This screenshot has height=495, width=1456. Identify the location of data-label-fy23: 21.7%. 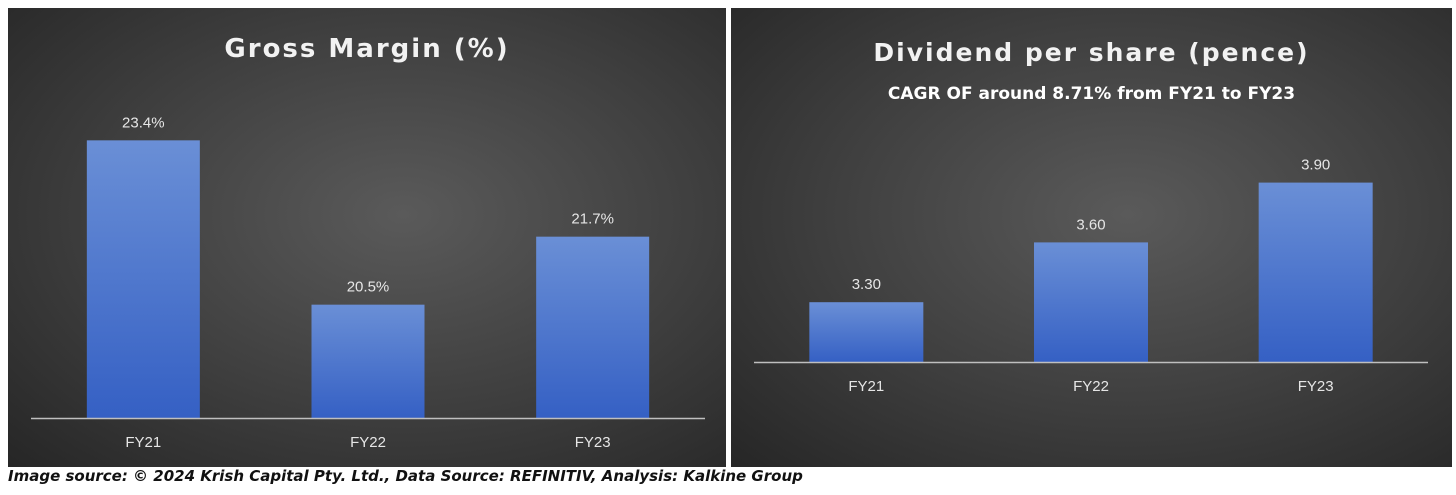
(592, 219).